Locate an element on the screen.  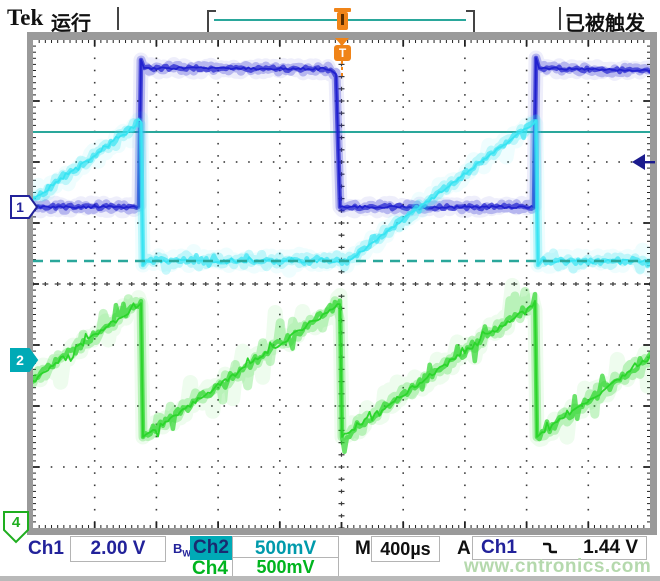
ch2-readout-label: Ch2 is located at coordinates (211, 547).